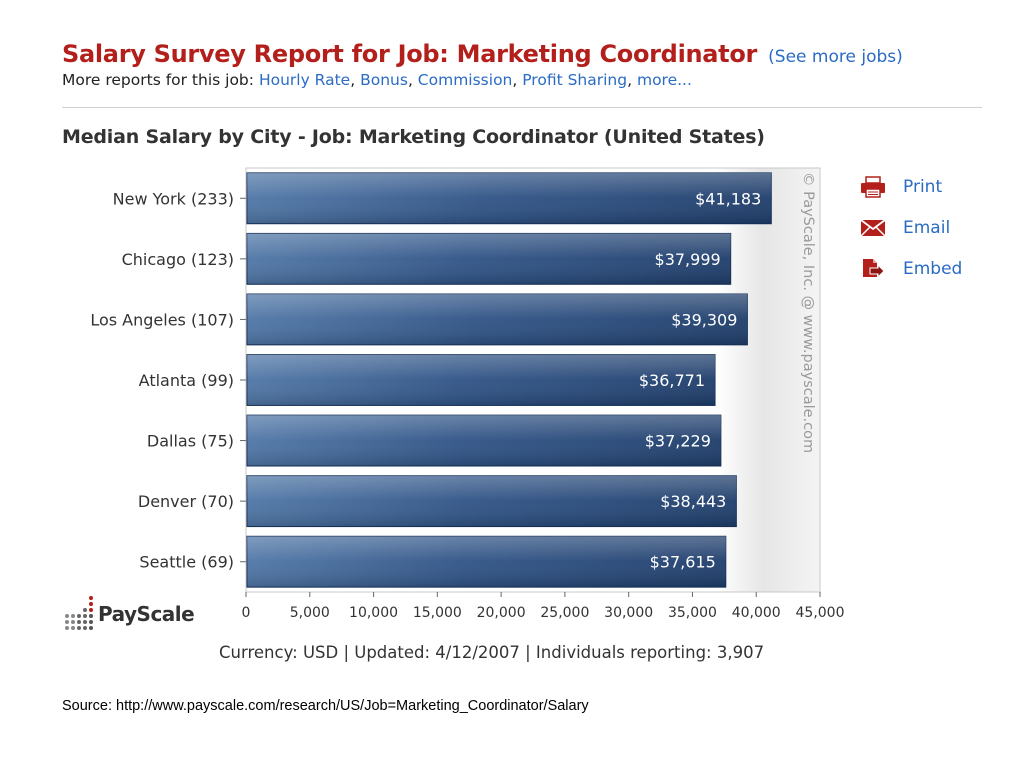  Describe the element at coordinates (835, 57) in the screenshot. I see `see-more-jobs-link: (See more jobs)` at that location.